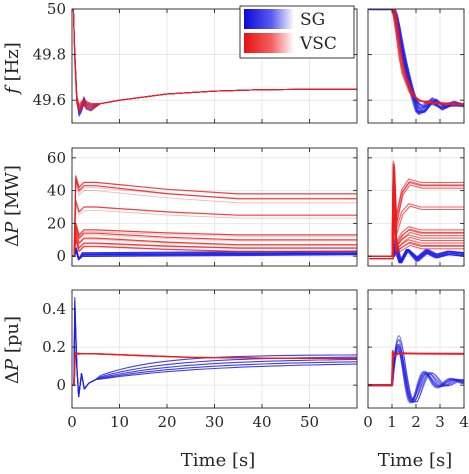 This screenshot has height=474, width=469. What do you see at coordinates (440, 422) in the screenshot?
I see `x-tick-label: 3` at bounding box center [440, 422].